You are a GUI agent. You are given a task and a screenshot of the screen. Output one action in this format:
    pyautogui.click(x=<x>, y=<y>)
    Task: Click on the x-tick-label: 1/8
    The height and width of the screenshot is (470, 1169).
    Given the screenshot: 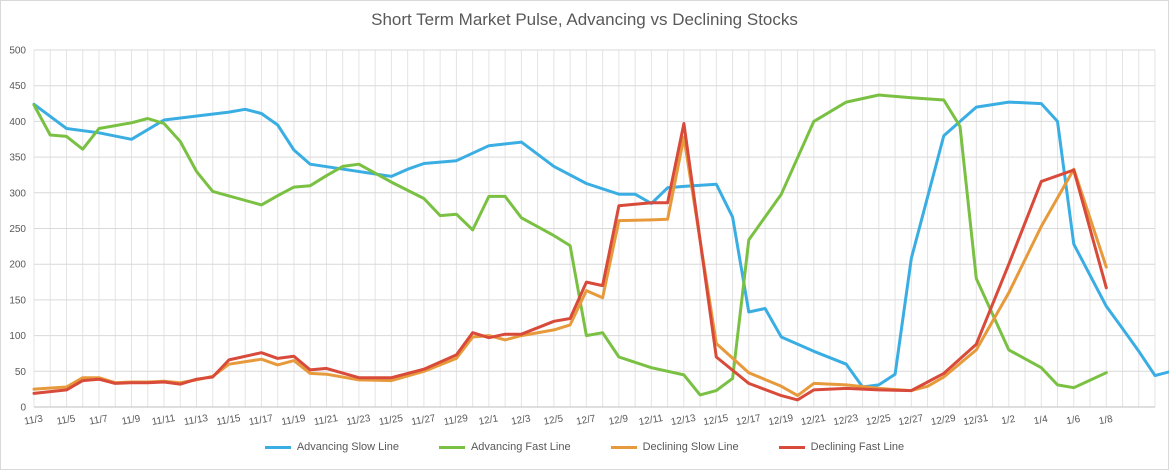 What is the action you would take?
    pyautogui.click(x=1106, y=420)
    